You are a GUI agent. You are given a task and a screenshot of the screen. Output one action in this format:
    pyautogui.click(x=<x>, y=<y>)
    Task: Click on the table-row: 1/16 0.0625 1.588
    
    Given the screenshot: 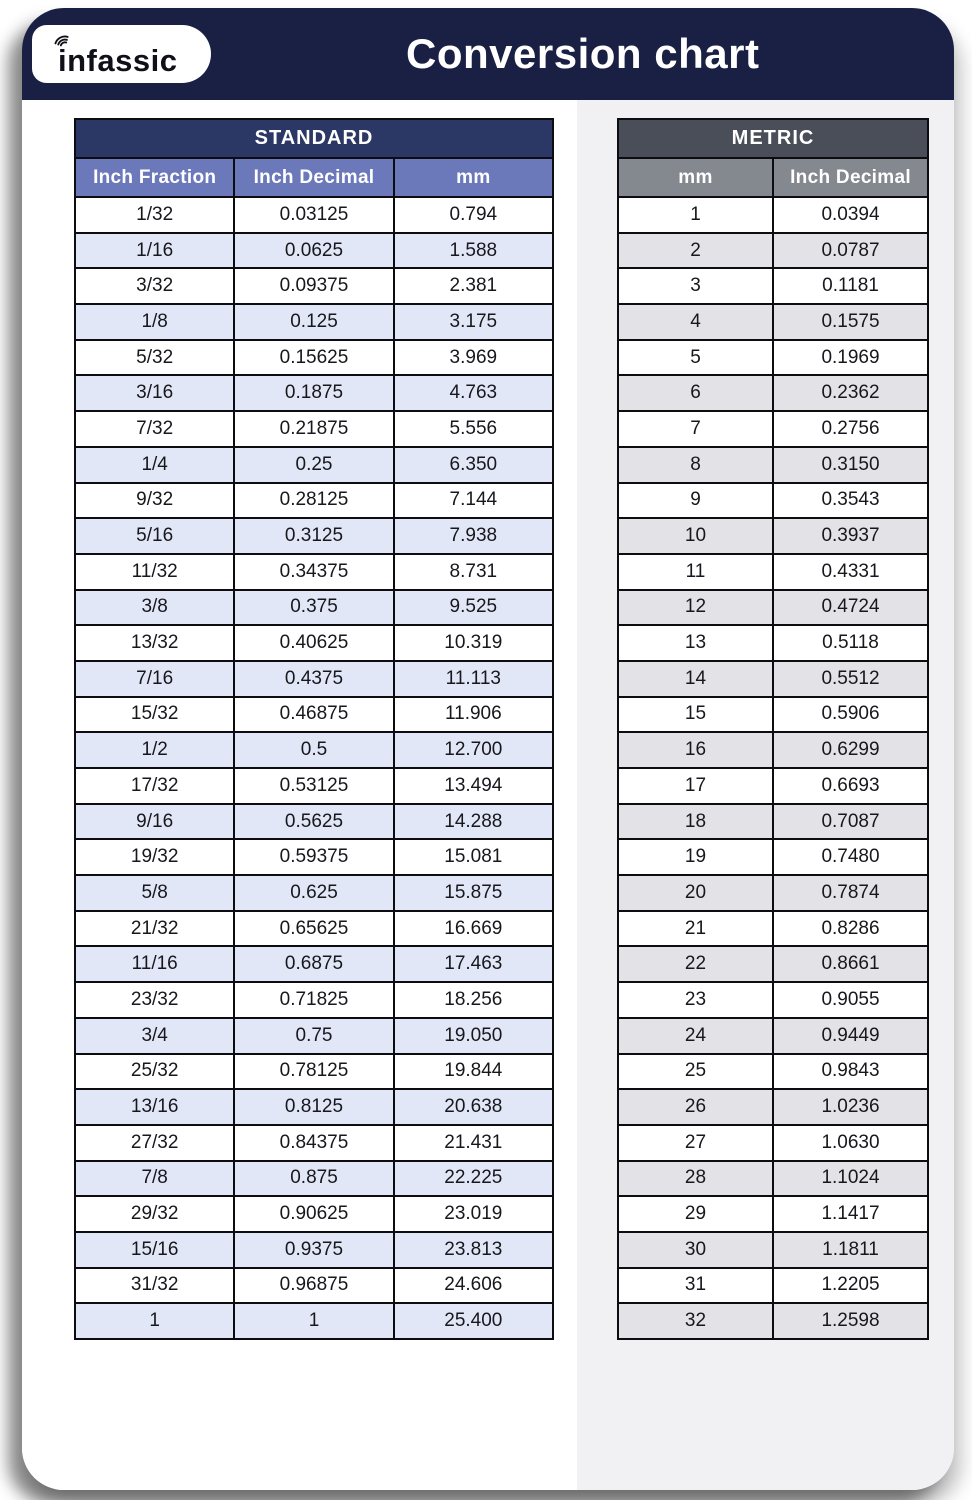 What is the action you would take?
    pyautogui.click(x=314, y=250)
    